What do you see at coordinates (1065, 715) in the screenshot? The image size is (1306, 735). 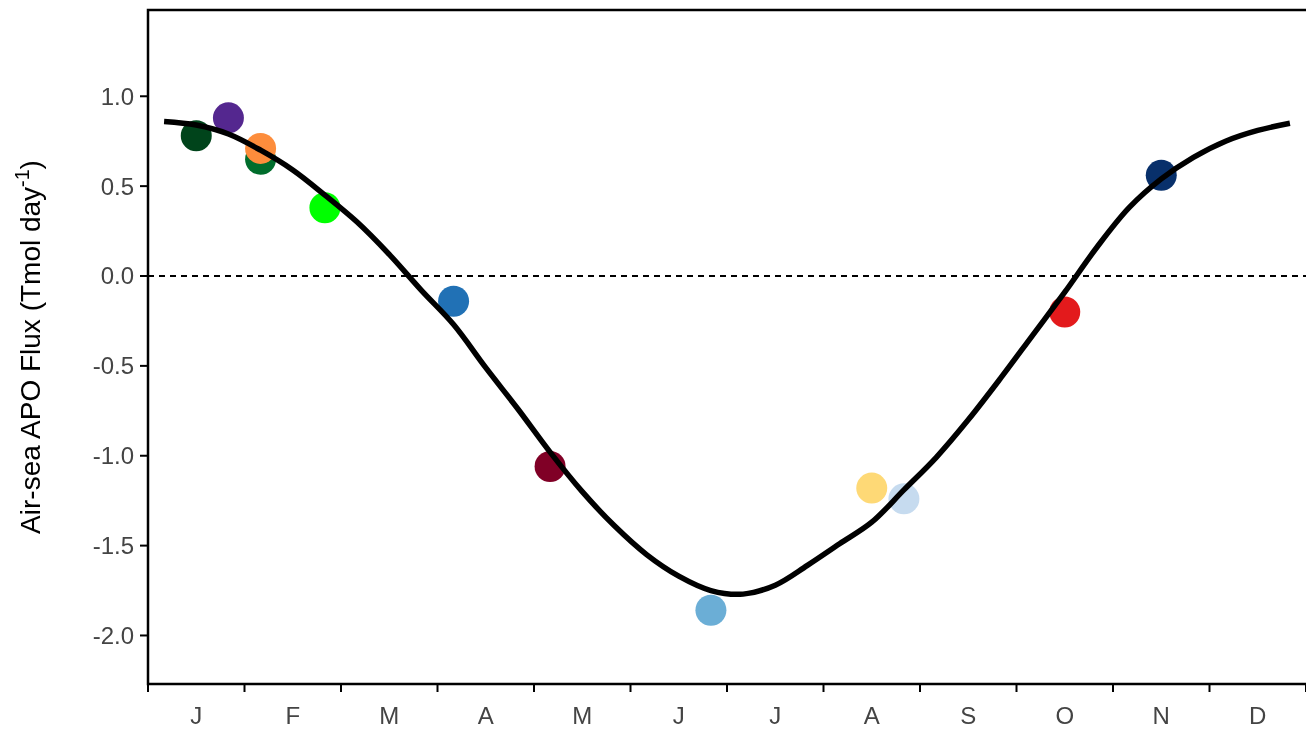 I see `x-tick-label: O` at bounding box center [1065, 715].